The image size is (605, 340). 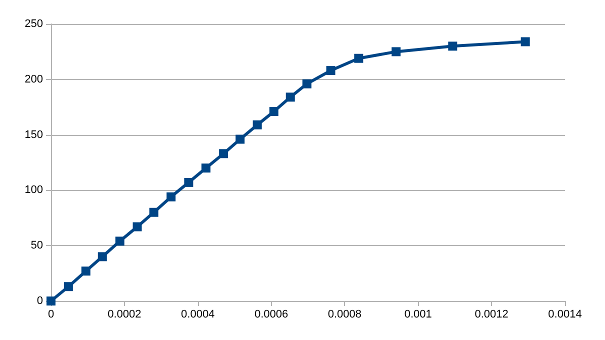 I want to click on x-tick-label: 0, so click(x=51, y=314).